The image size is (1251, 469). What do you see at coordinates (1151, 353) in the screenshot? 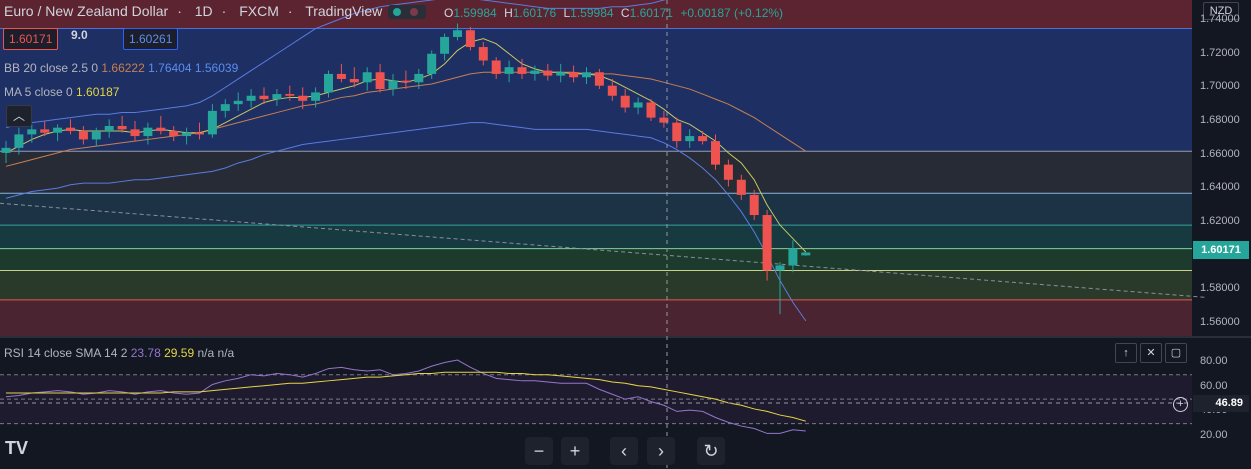
I see `close-icon: ✕` at bounding box center [1151, 353].